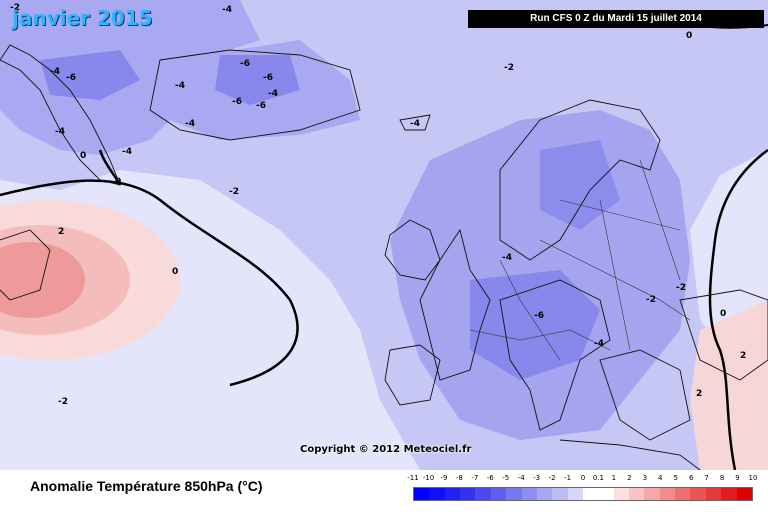 The width and height of the screenshot is (768, 512). What do you see at coordinates (444, 478) in the screenshot?
I see `scale-tick-label: -9` at bounding box center [444, 478].